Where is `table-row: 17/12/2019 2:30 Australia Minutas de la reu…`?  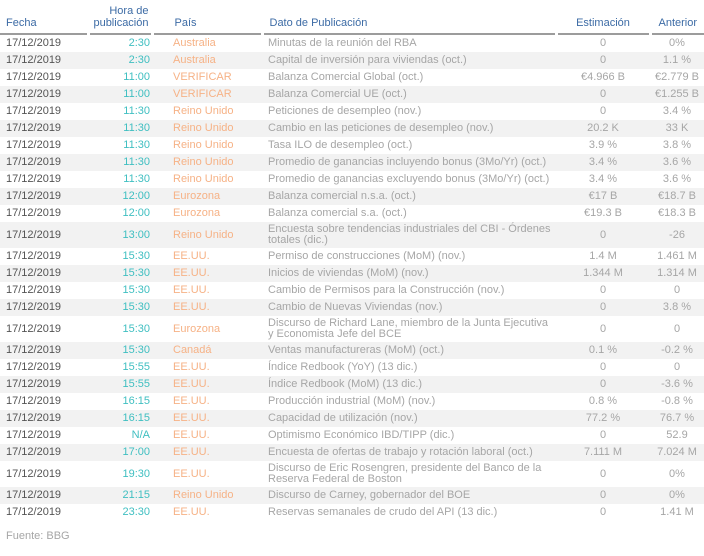 table-row: 17/12/2019 2:30 Australia Minutas de la reu… is located at coordinates (352, 43).